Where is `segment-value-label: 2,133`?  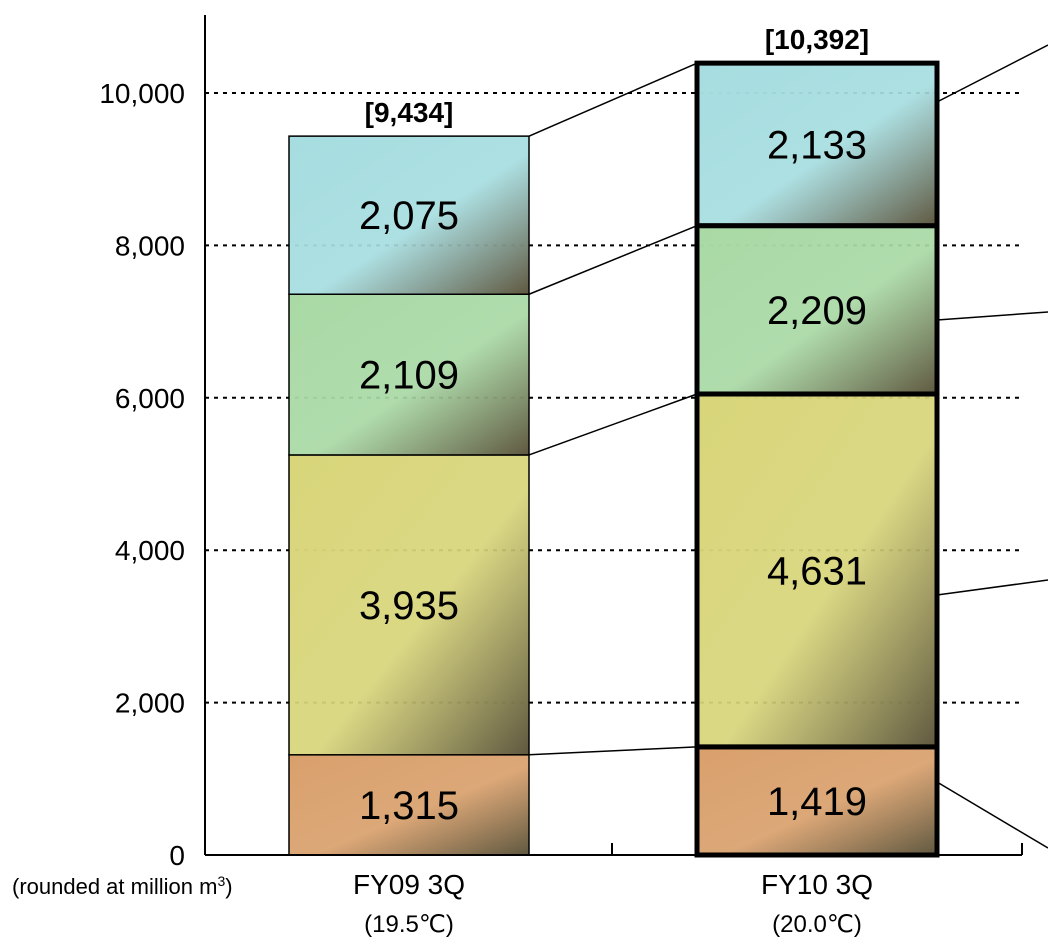
segment-value-label: 2,133 is located at coordinates (817, 145).